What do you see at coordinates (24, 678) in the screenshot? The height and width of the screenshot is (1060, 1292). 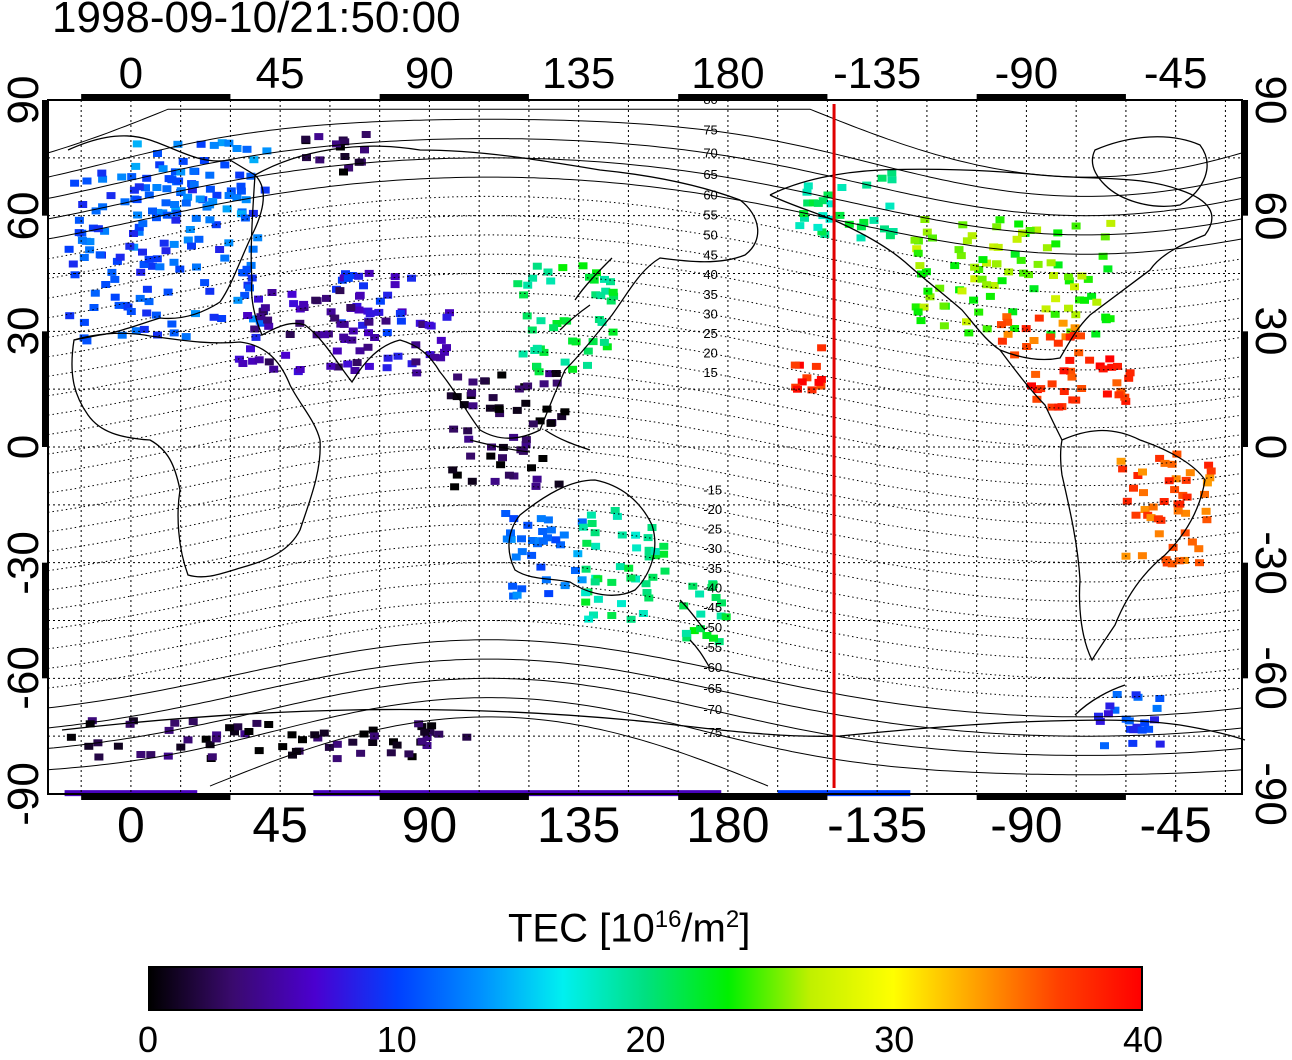 I see `lat-tick-left: -60` at bounding box center [24, 678].